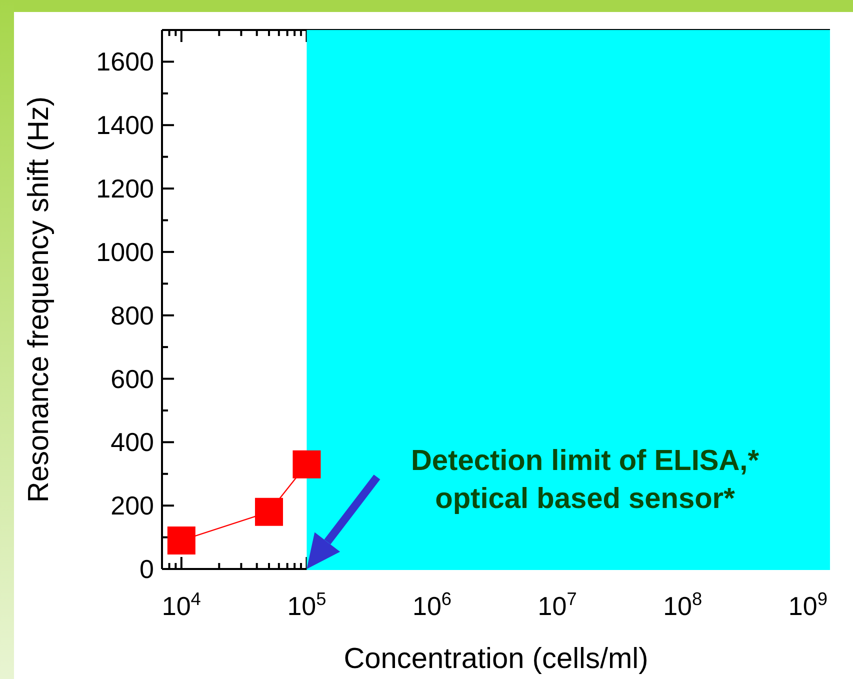  Describe the element at coordinates (306, 605) in the screenshot. I see `x-tick-label: 10$^{5}$` at that location.